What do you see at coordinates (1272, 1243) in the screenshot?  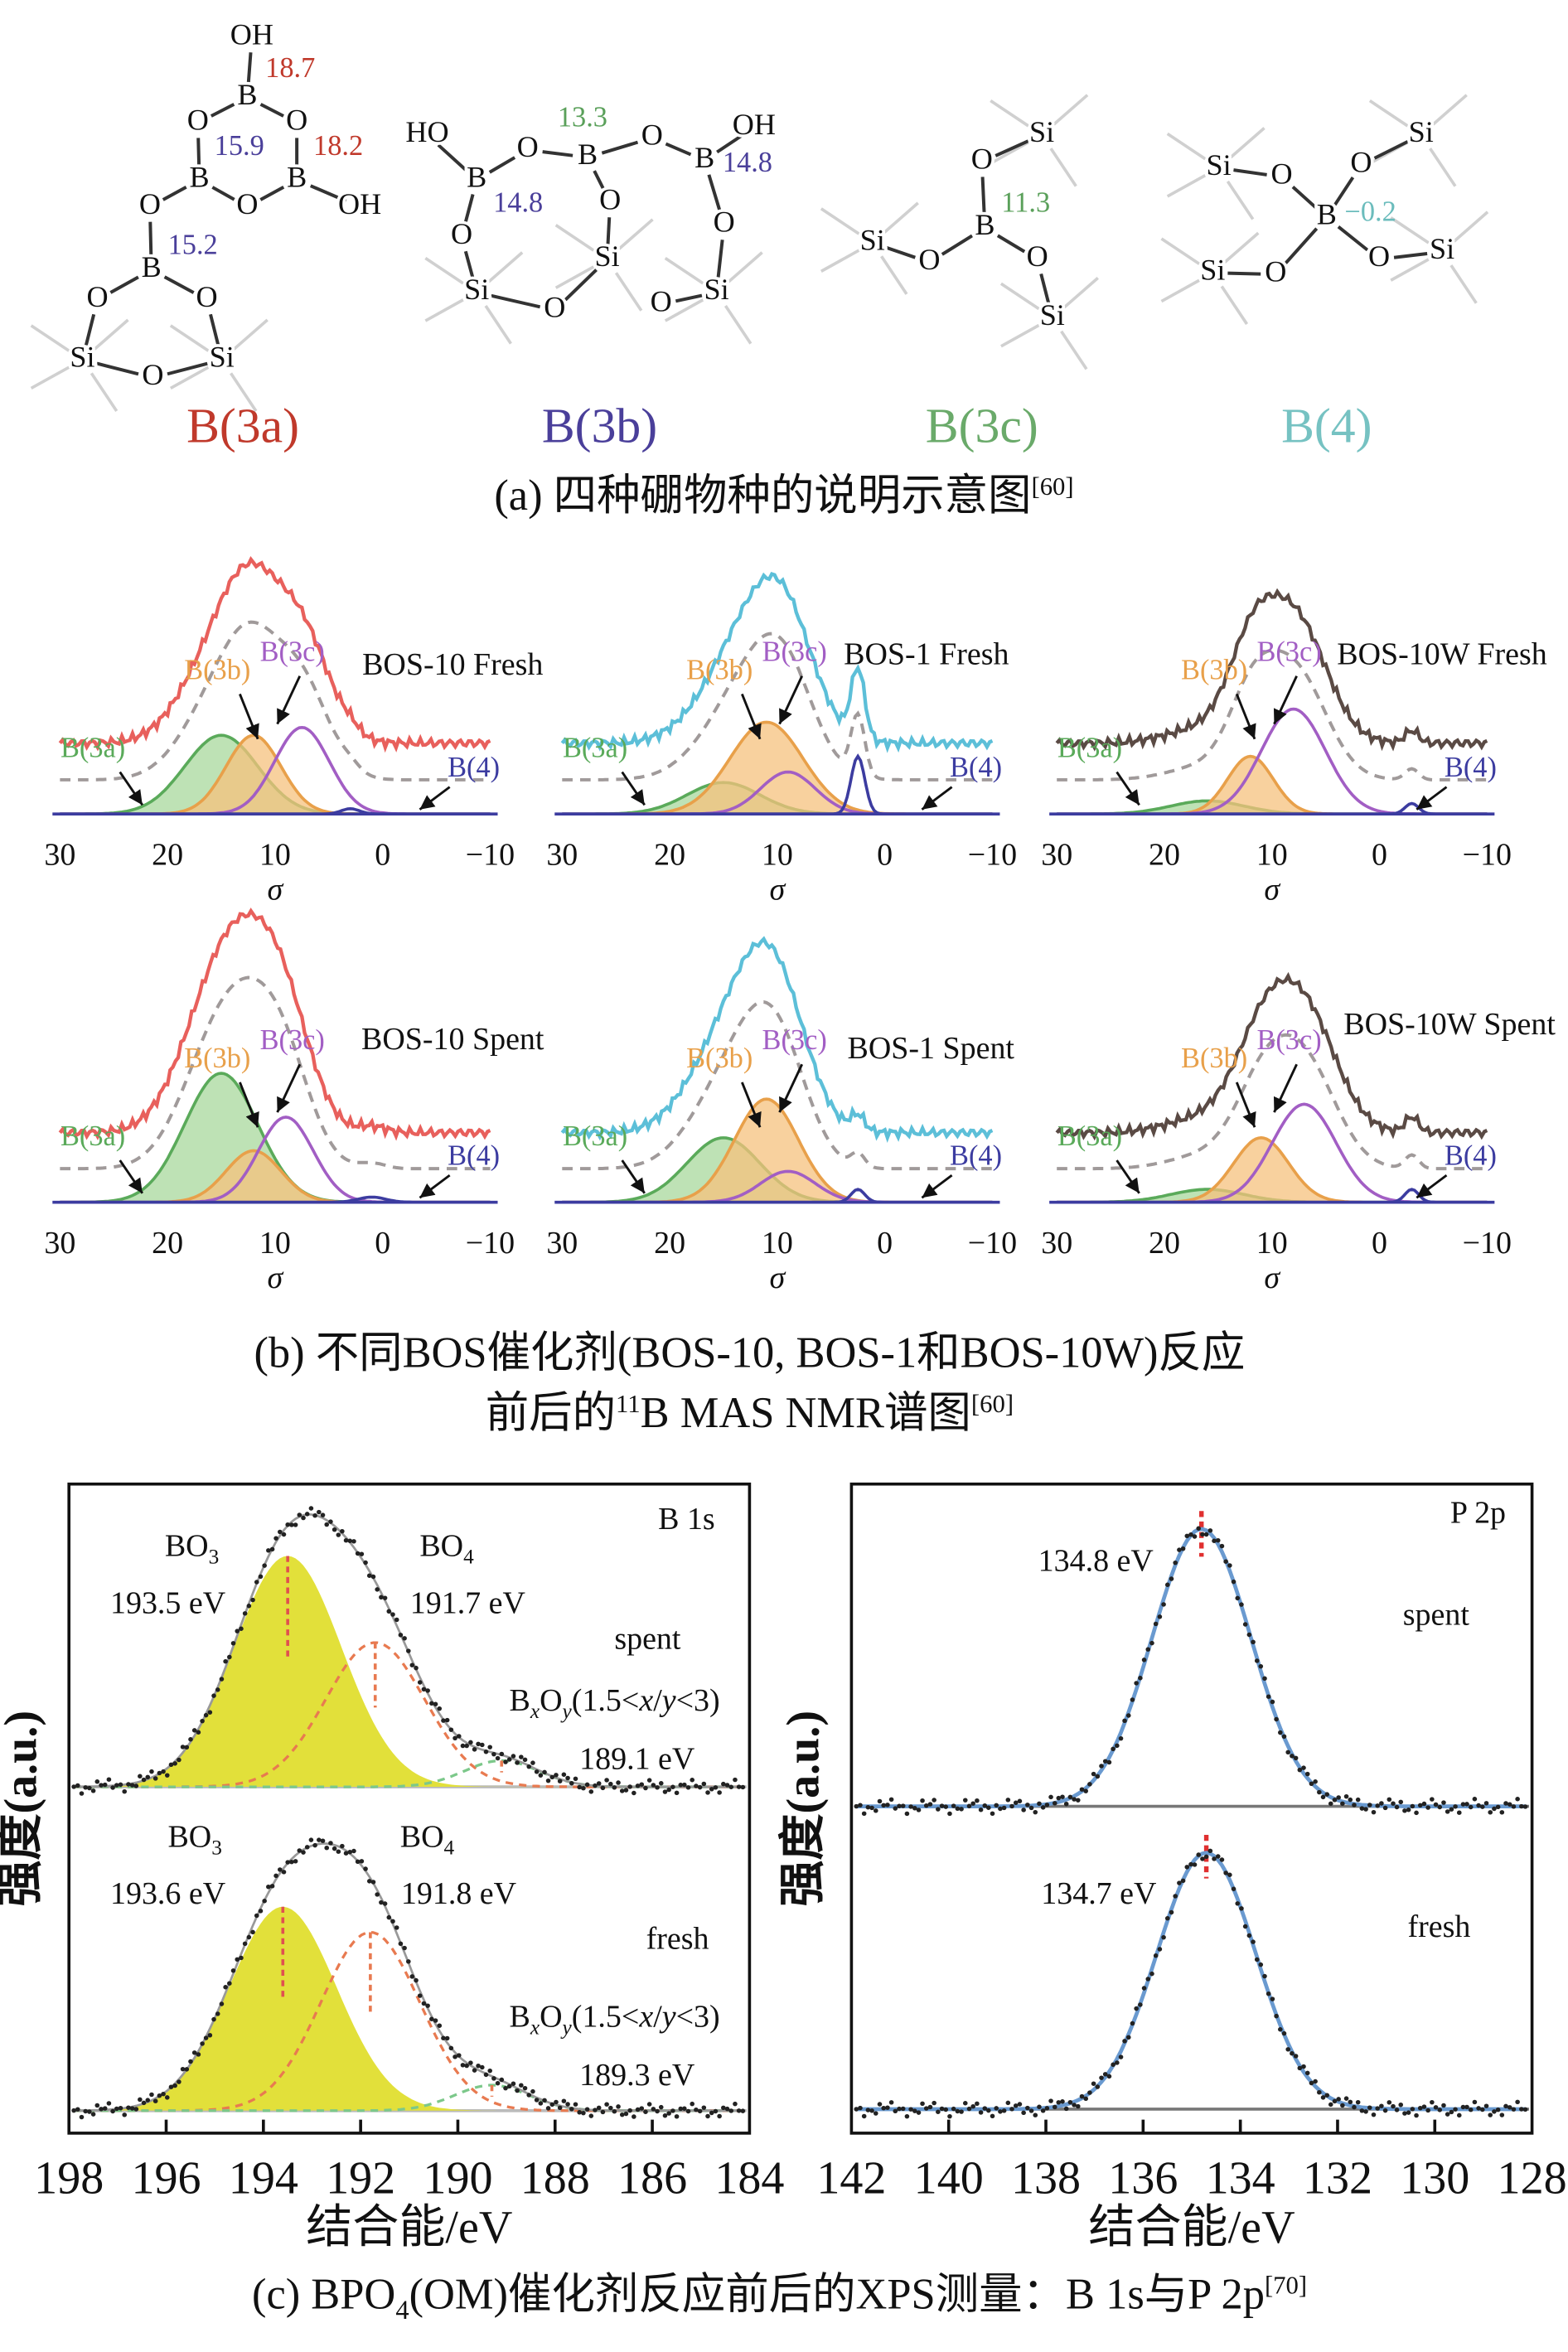 I see `x-tick-label: 10` at bounding box center [1272, 1243].